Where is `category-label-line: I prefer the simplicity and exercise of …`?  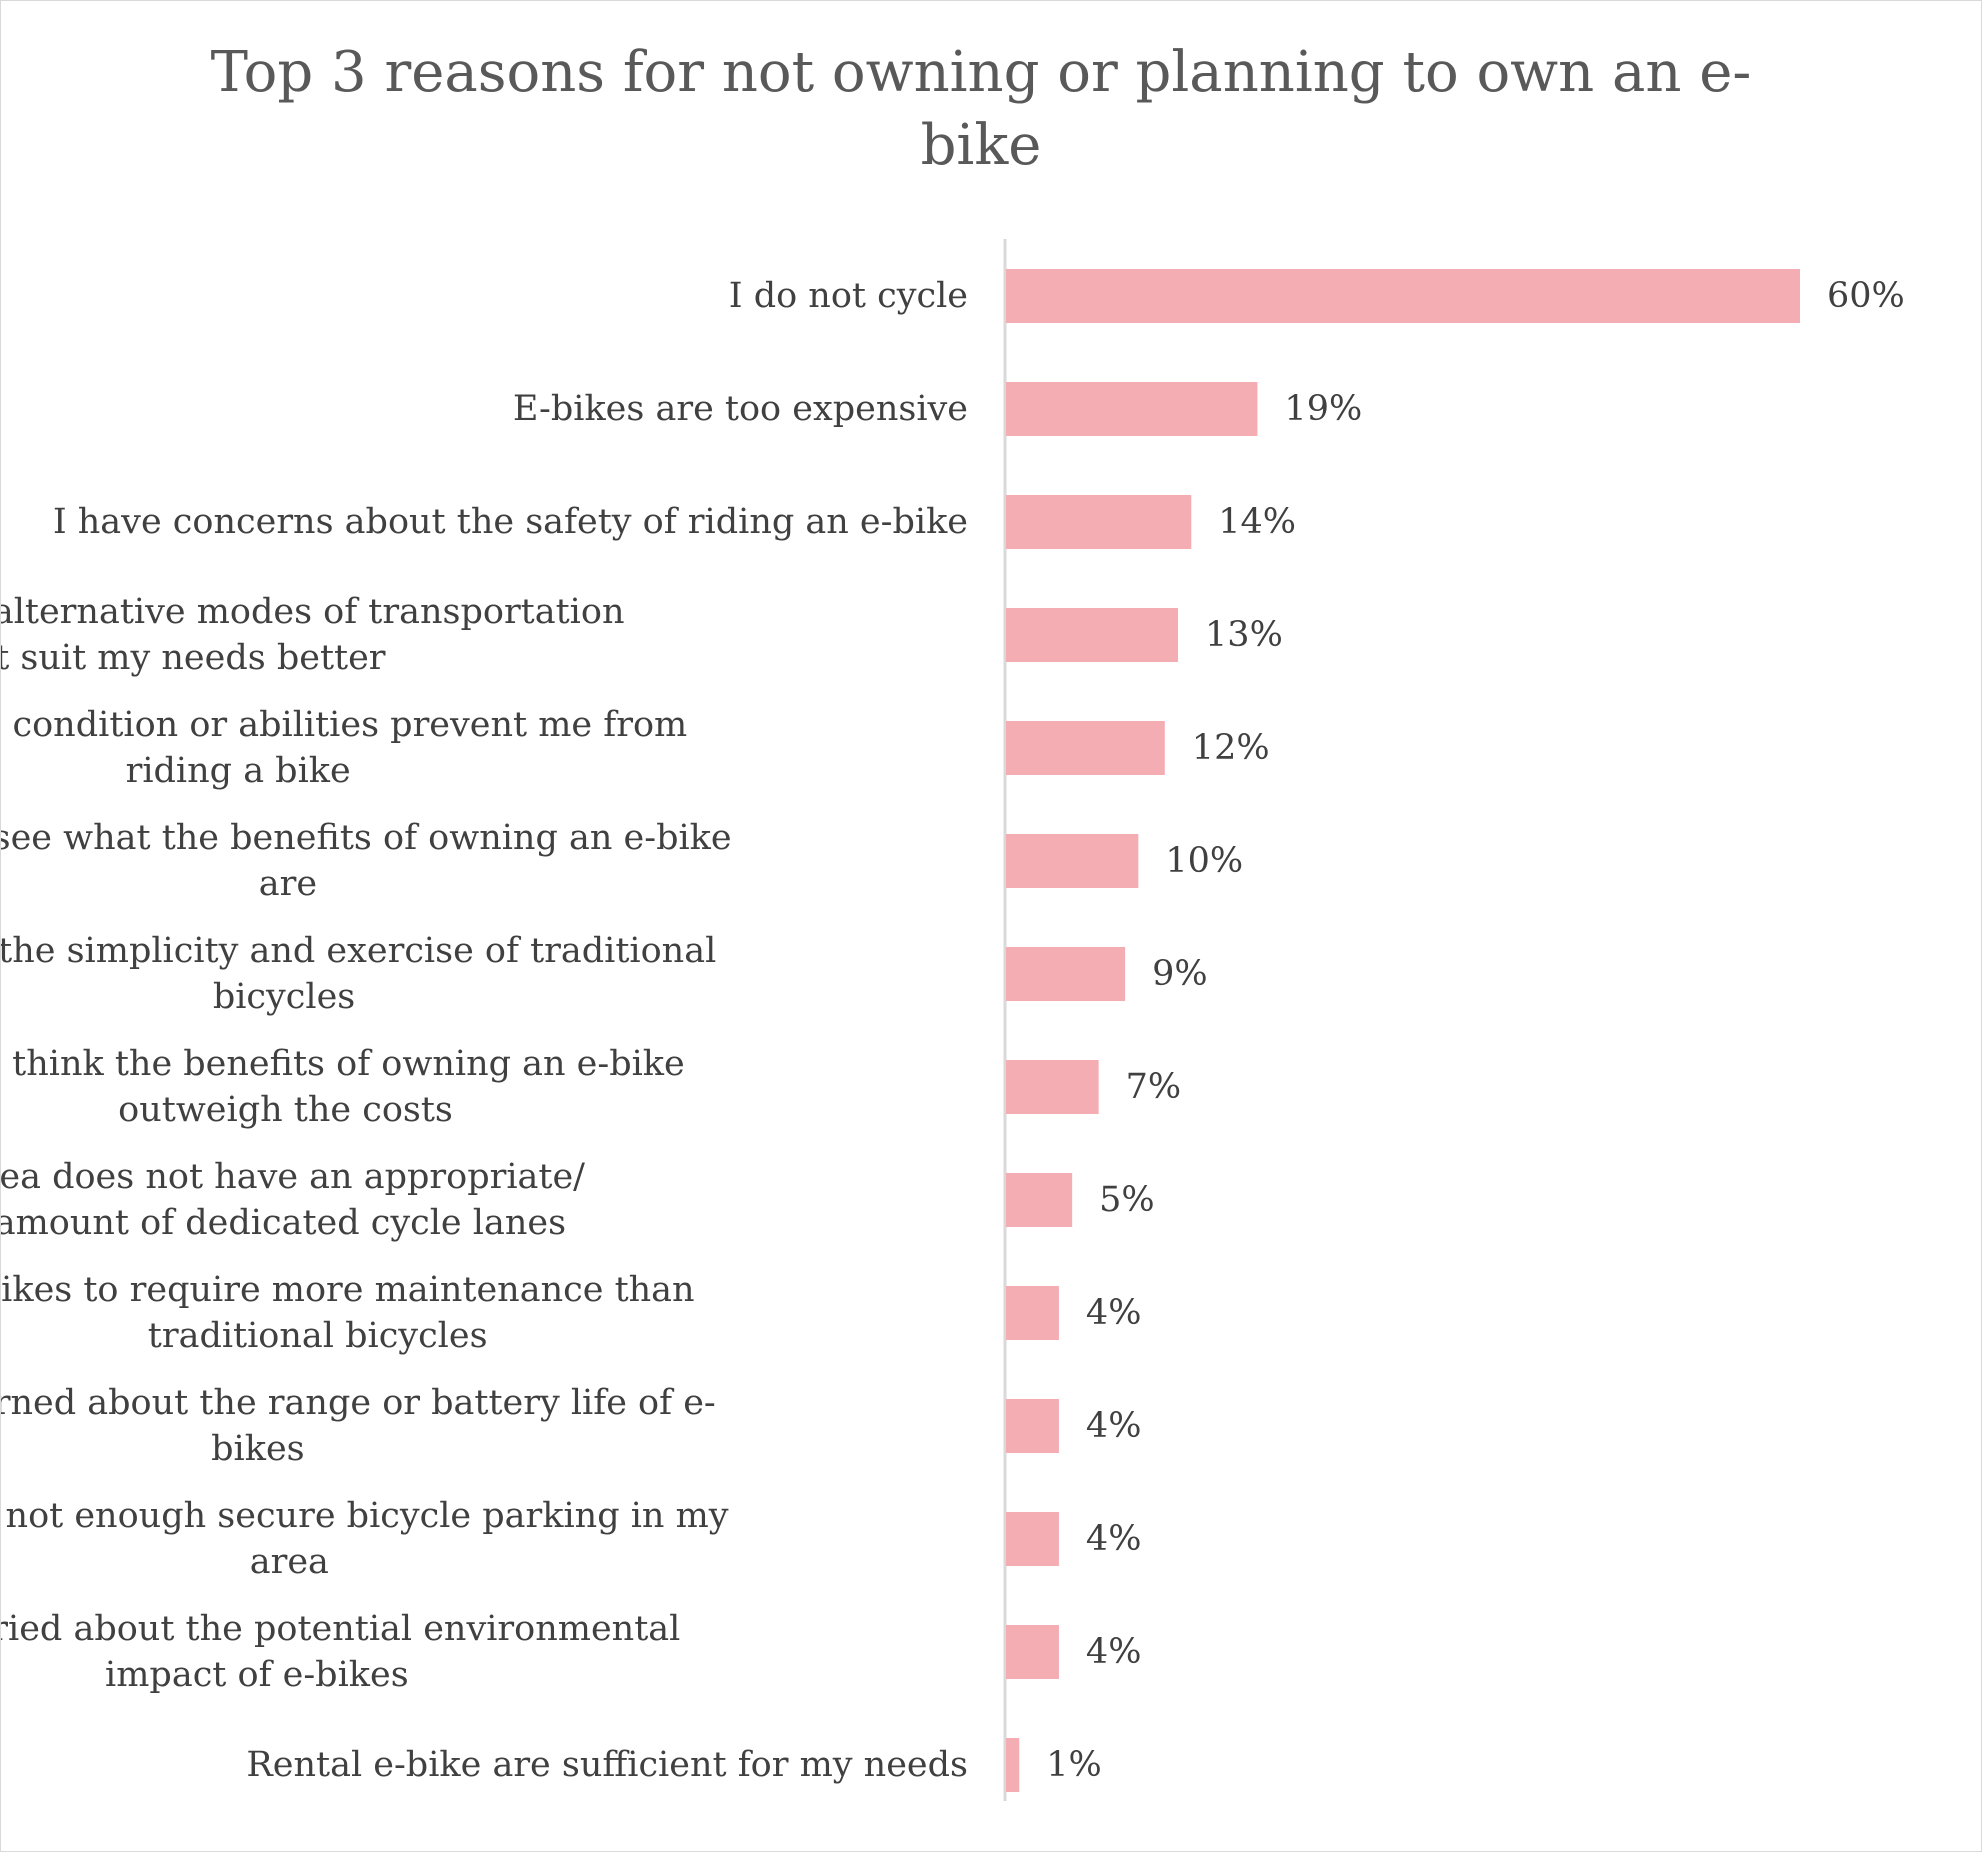 category-label-line: I prefer the simplicity and exercise of … is located at coordinates (358, 951).